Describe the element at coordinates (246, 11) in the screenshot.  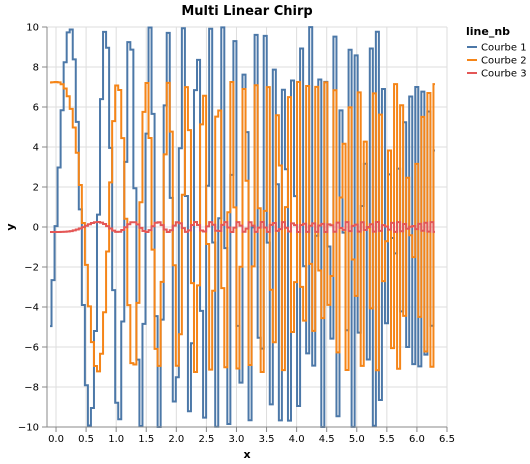
I see `chart-title: Multi Linear Chirp` at that location.